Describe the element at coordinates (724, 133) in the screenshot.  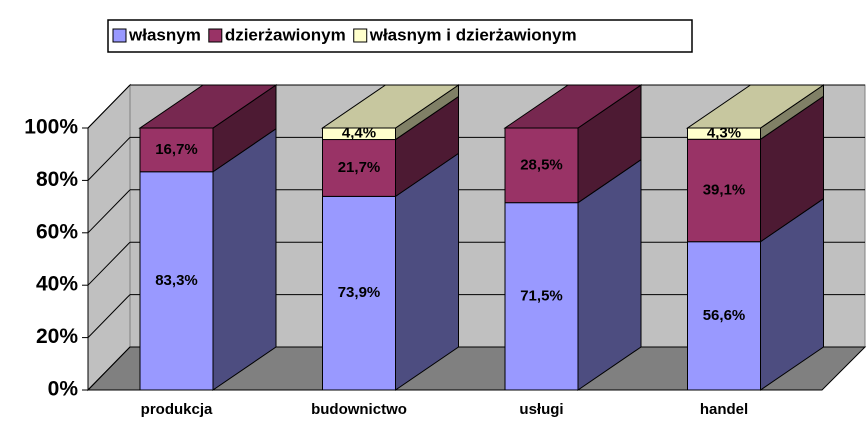
I see `data-label: 4,3%` at that location.